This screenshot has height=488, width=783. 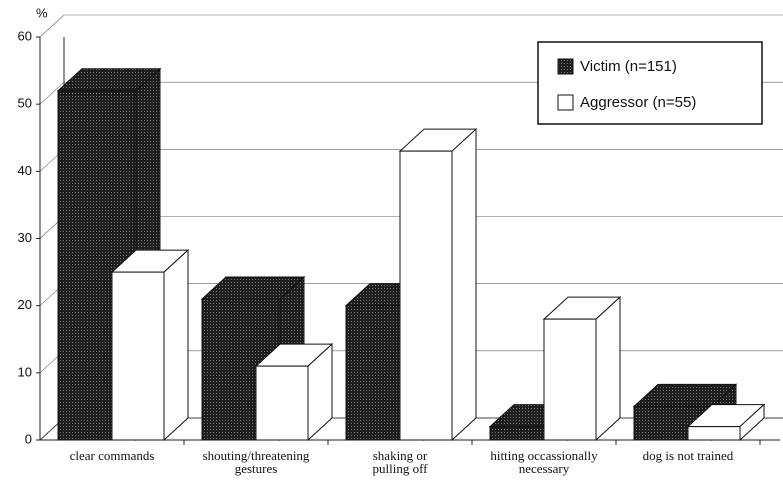 I want to click on y-tick-label: 40, so click(x=25, y=170).